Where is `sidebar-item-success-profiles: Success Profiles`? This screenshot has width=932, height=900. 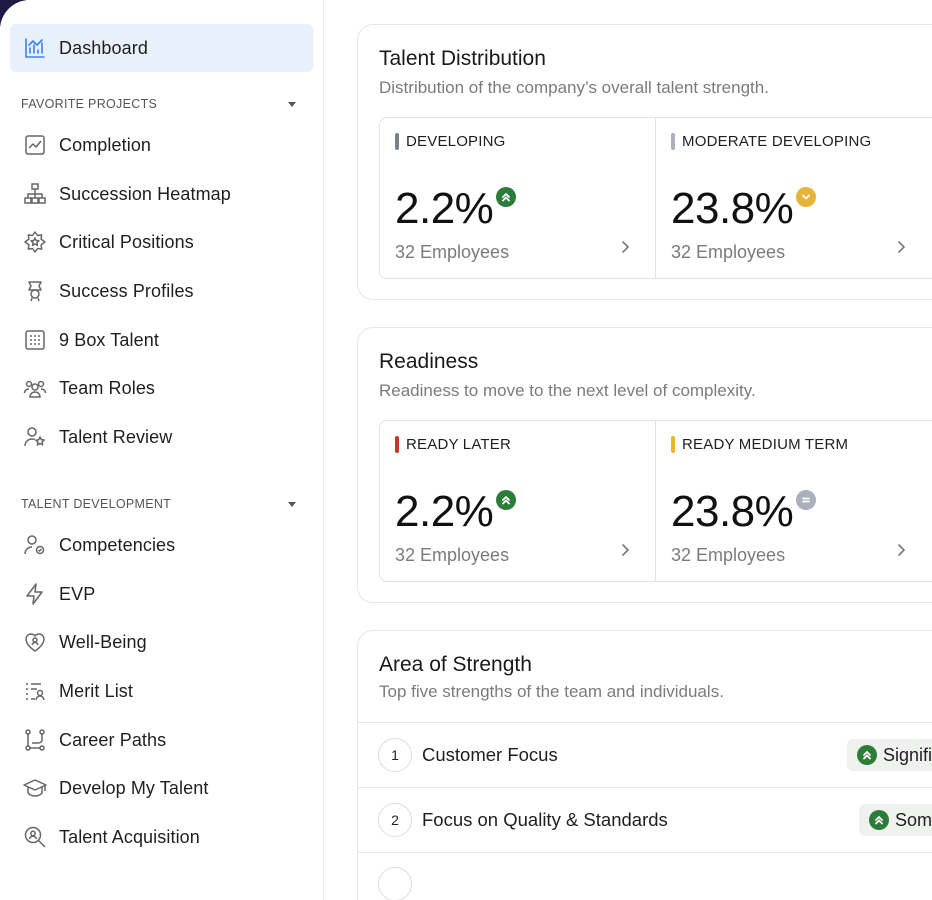
sidebar-item-success-profiles: Success Profiles is located at coordinates (161, 291).